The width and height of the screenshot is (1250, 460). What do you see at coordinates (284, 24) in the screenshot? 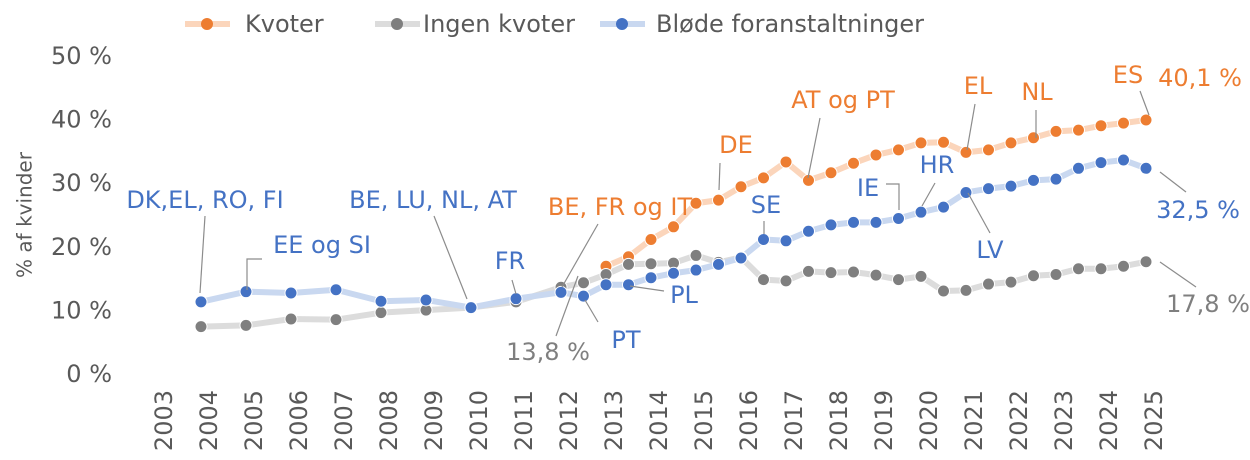
I see `legend-label: Kvoter` at bounding box center [284, 24].